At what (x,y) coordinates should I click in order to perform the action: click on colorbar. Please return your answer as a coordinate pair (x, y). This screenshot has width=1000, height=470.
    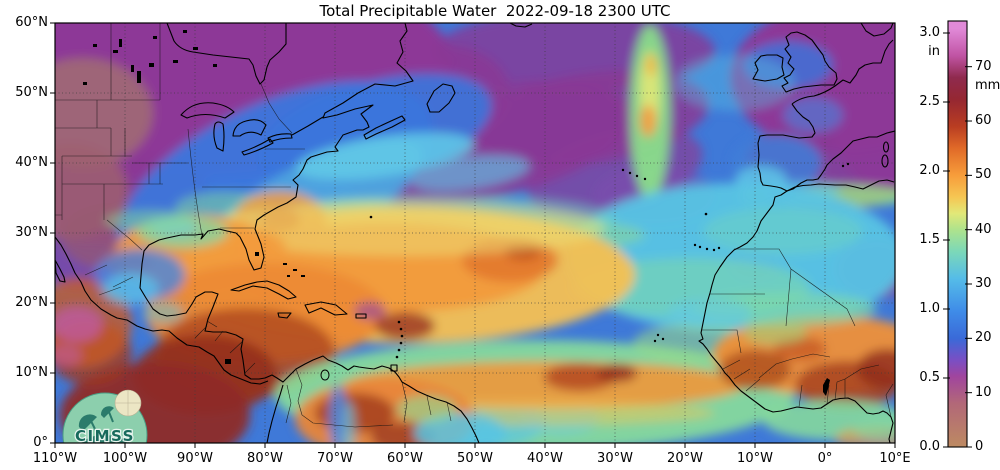
    Looking at the image, I should click on (957, 234).